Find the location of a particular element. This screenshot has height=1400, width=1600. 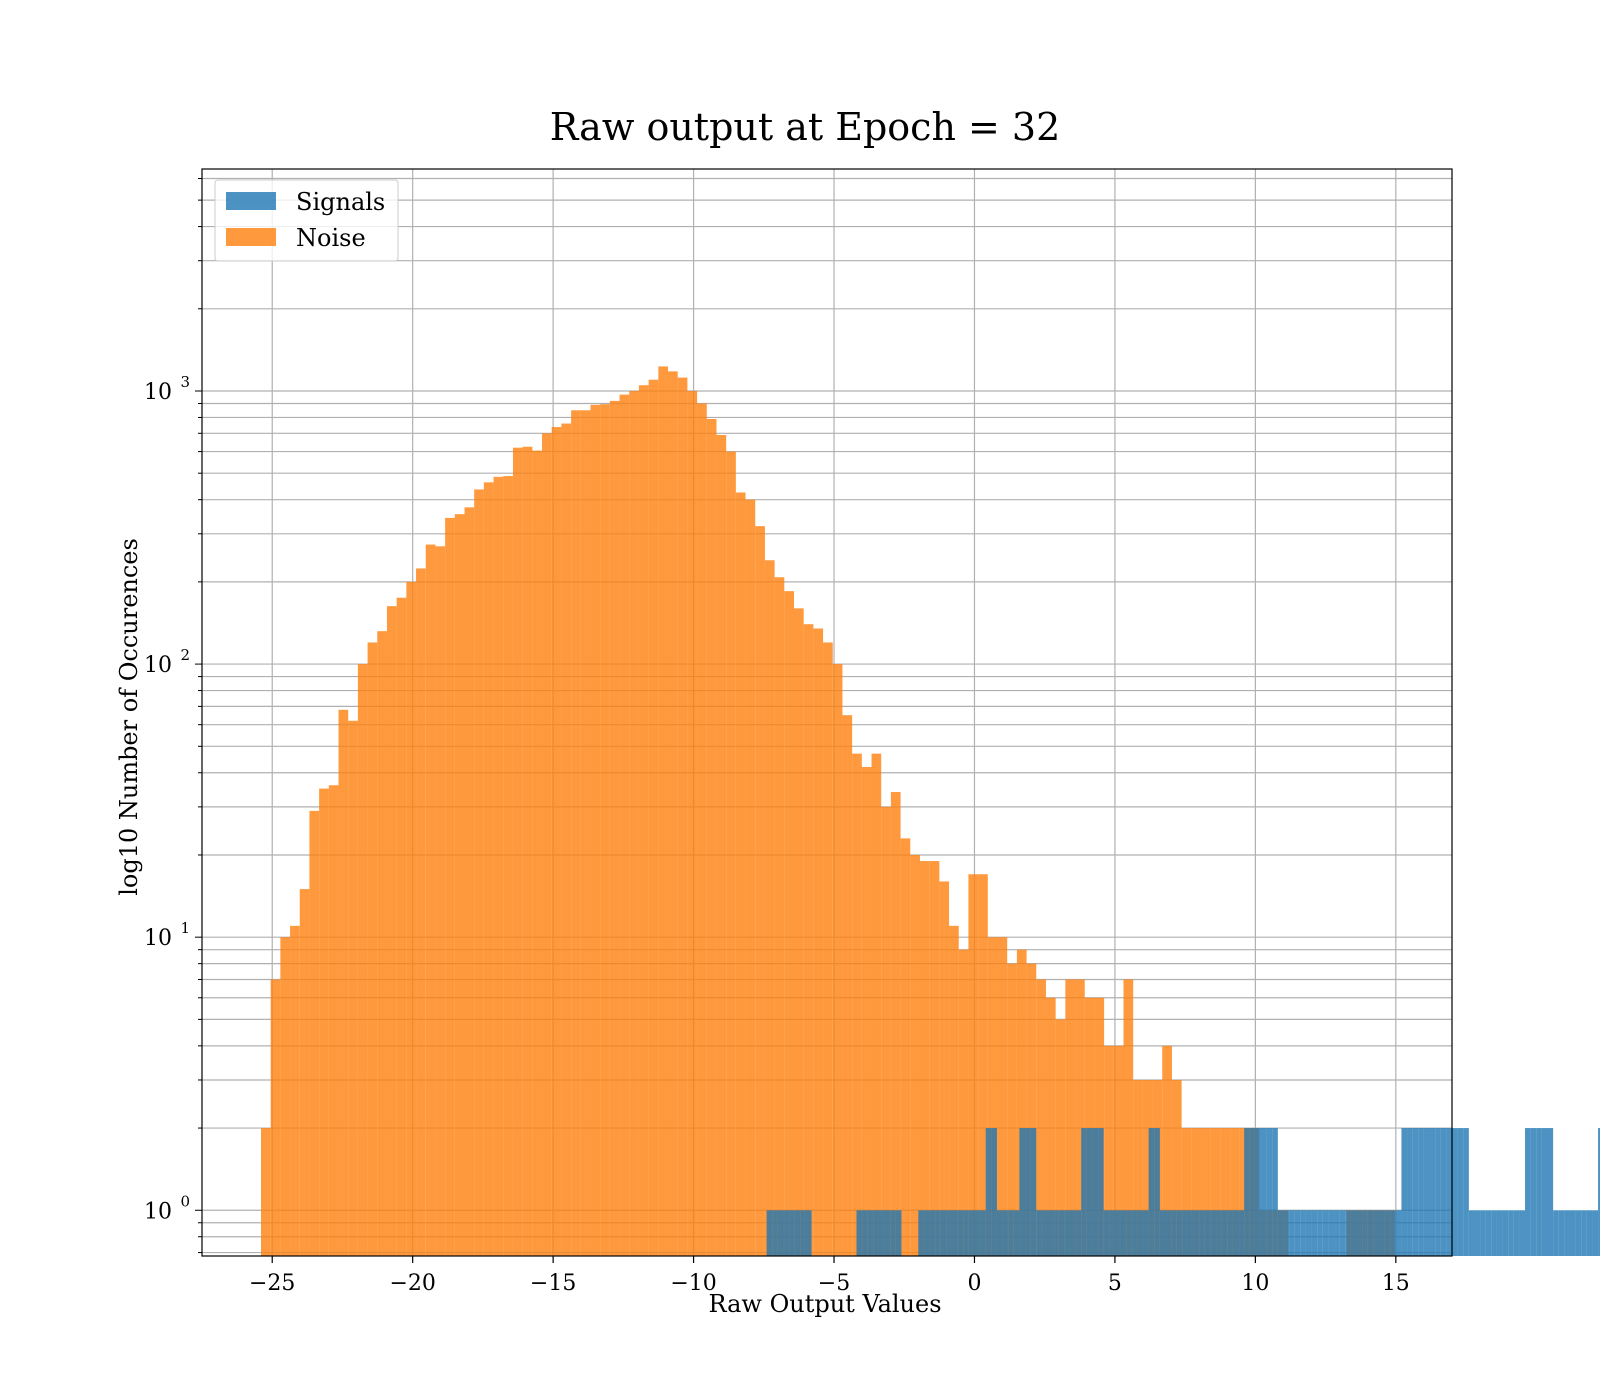

y-tick-exponent: 0 is located at coordinates (185, 1201).